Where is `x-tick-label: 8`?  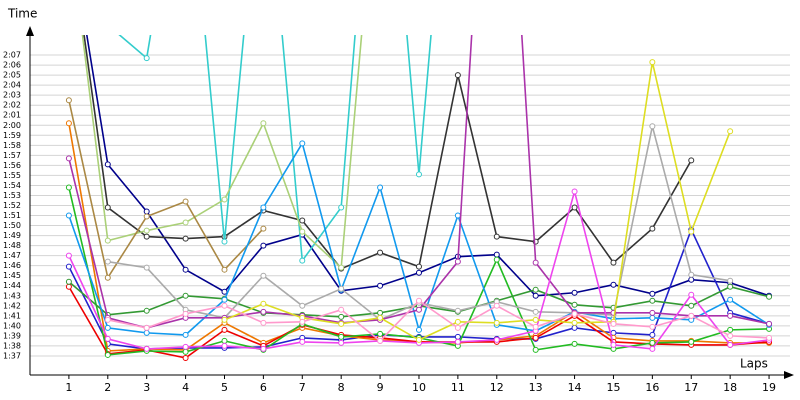
x-tick-label: 8 is located at coordinates (341, 387).